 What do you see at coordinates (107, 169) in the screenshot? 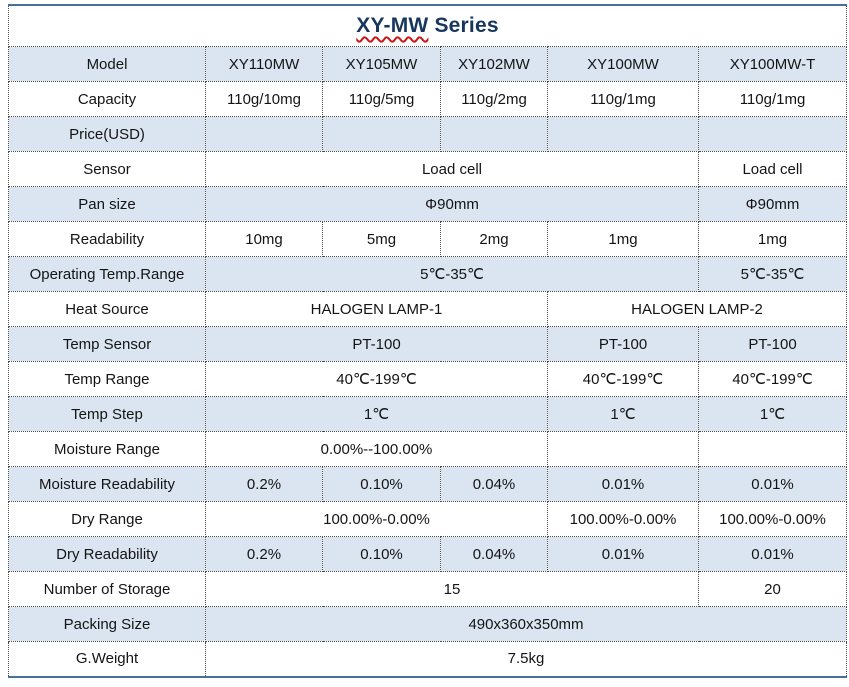
I see `row-label-sensor: Sensor` at bounding box center [107, 169].